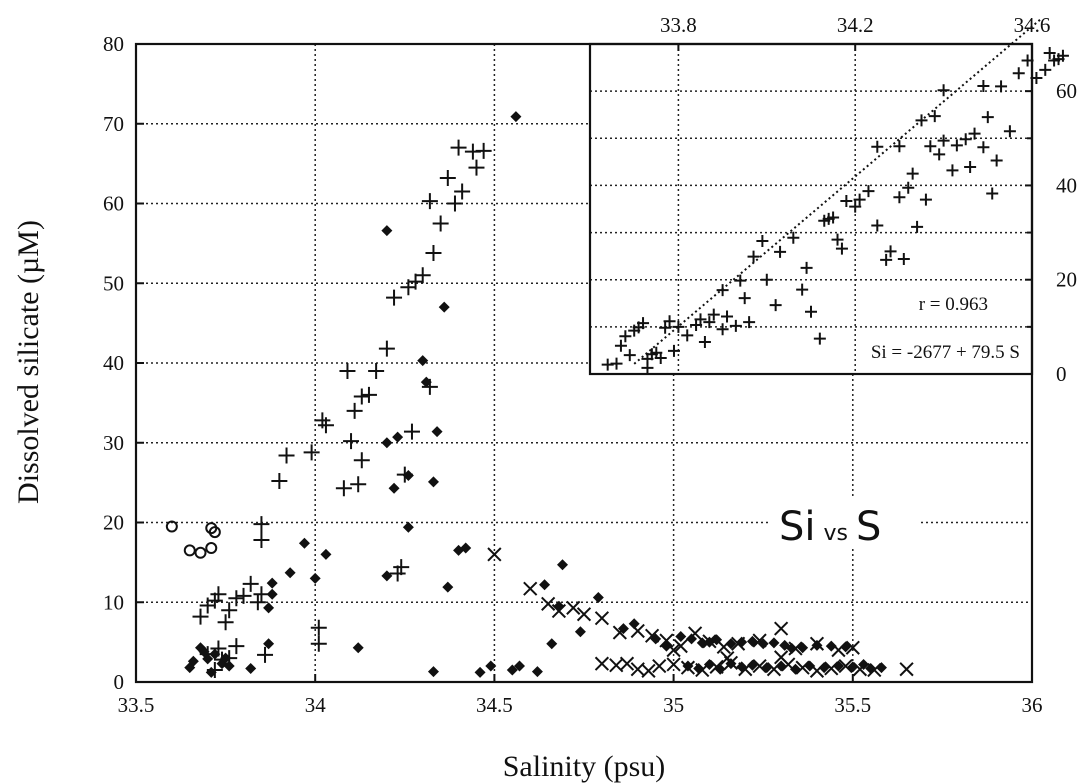 This screenshot has height=784, width=1084. What do you see at coordinates (1066, 91) in the screenshot?
I see `inset-y-tick-label: 60` at bounding box center [1066, 91].